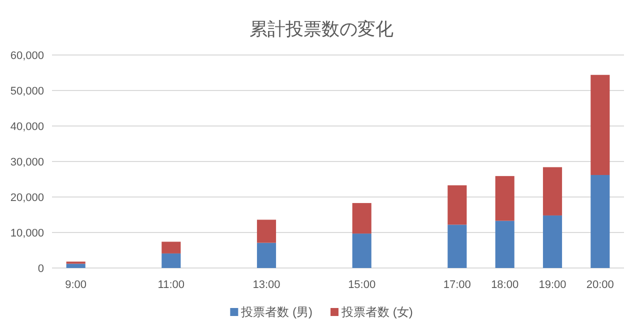 The height and width of the screenshot is (332, 643). I want to click on y-tick-label: 40,000, so click(27, 127).